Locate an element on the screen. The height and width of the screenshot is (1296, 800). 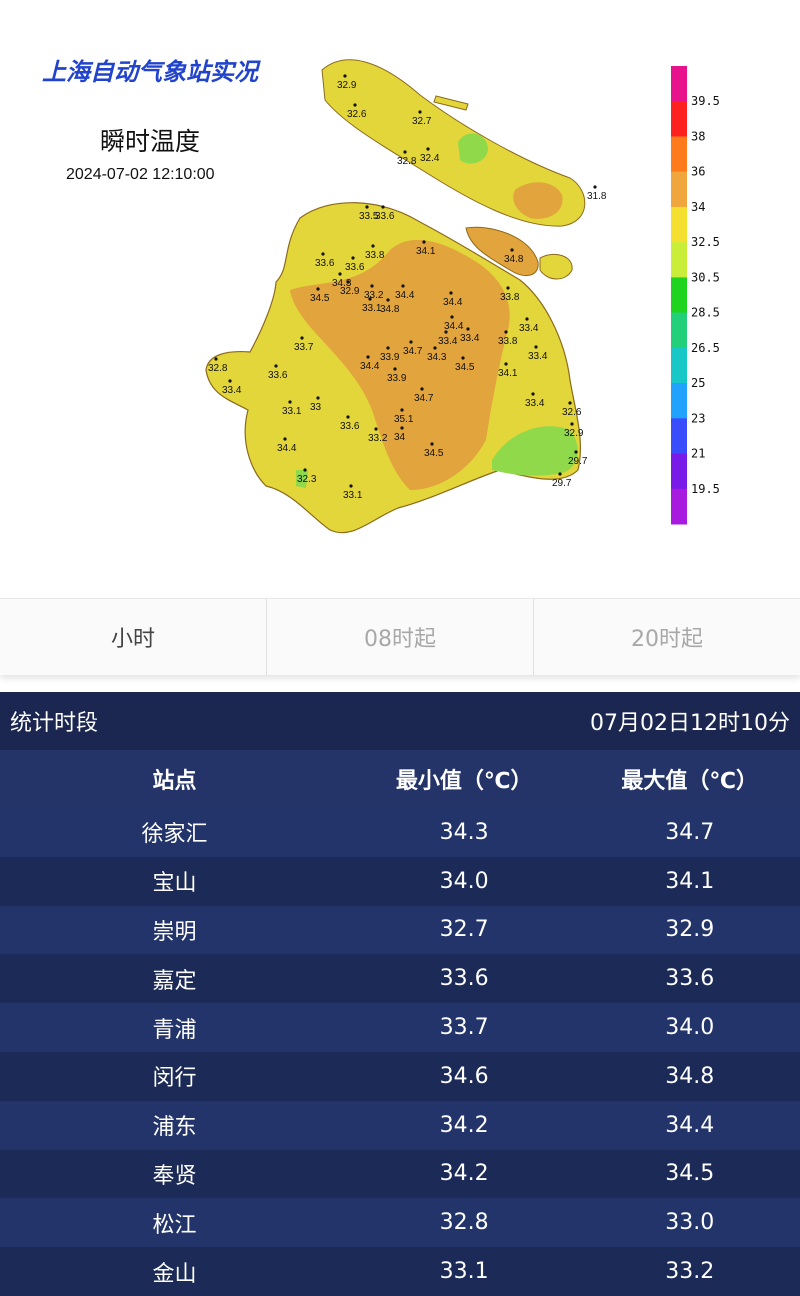
small-islet is located at coordinates (451, 103).